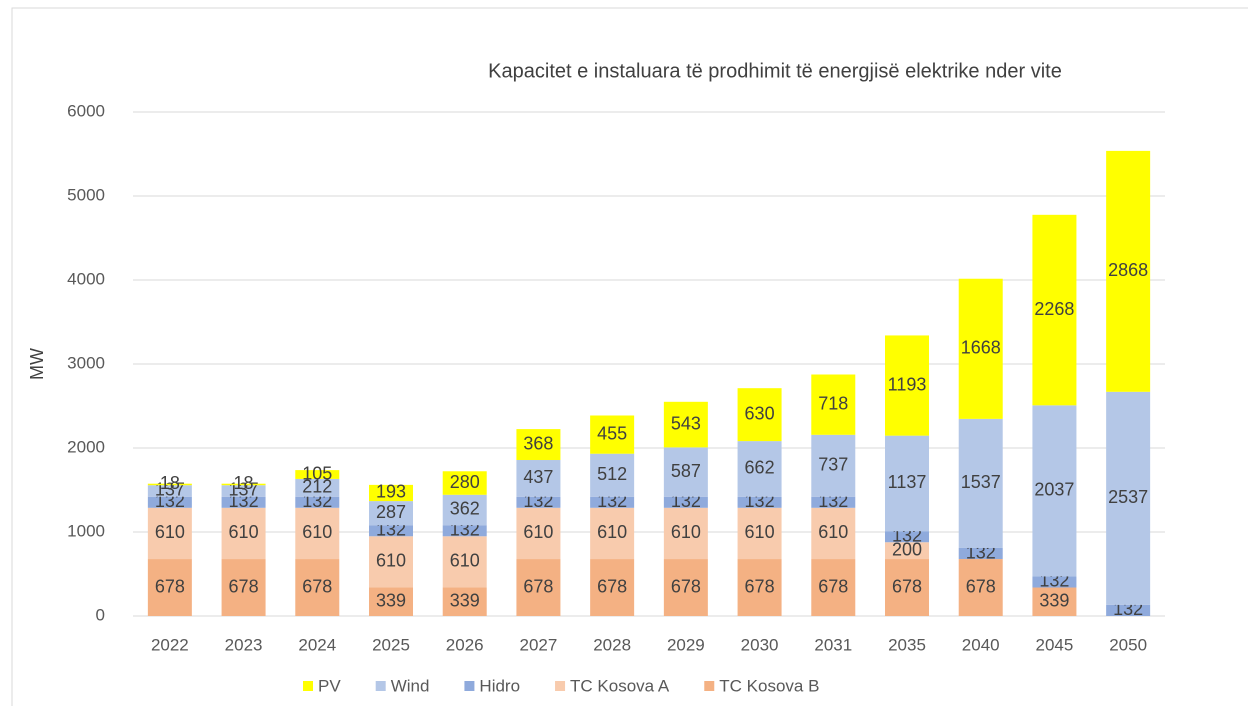 The height and width of the screenshot is (711, 1248). I want to click on data-label: 718, so click(833, 403).